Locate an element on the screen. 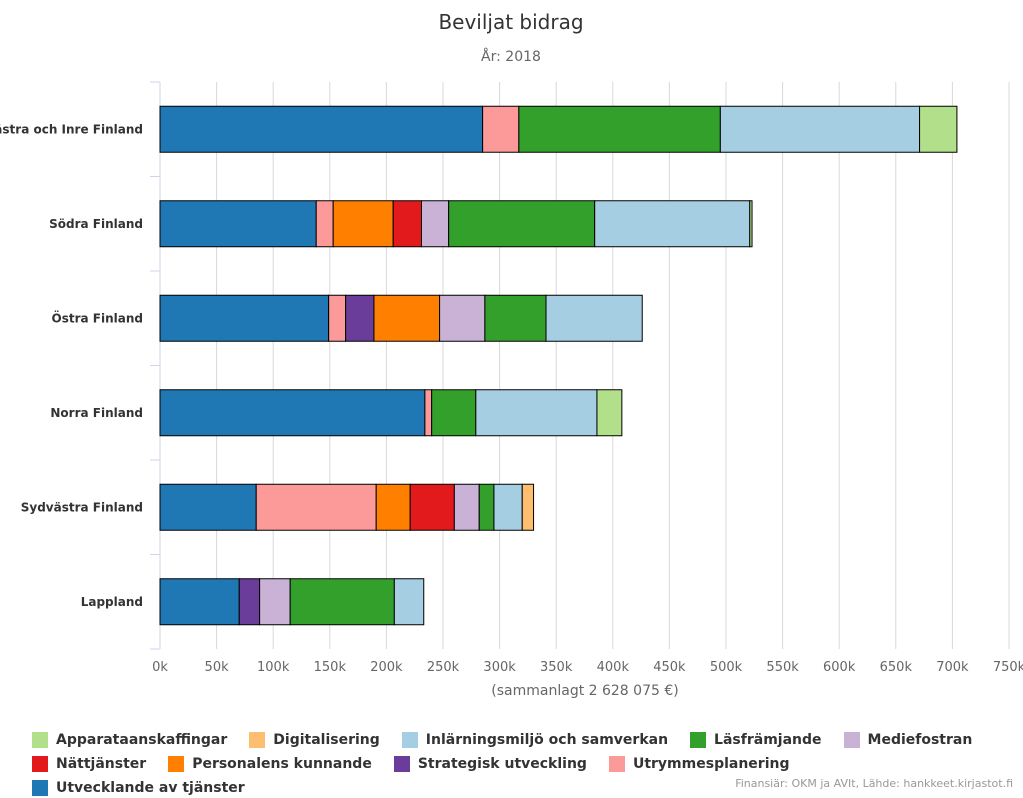  x-tick-label: 200k is located at coordinates (386, 667).